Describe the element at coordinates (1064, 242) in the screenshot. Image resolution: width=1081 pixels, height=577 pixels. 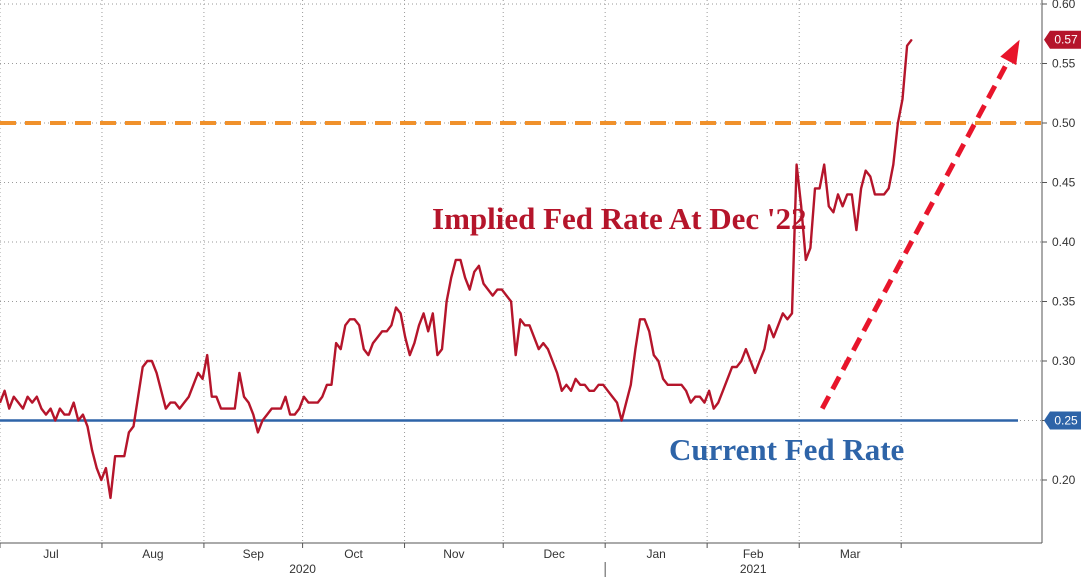
I see `y-tick-label: 0.40` at that location.